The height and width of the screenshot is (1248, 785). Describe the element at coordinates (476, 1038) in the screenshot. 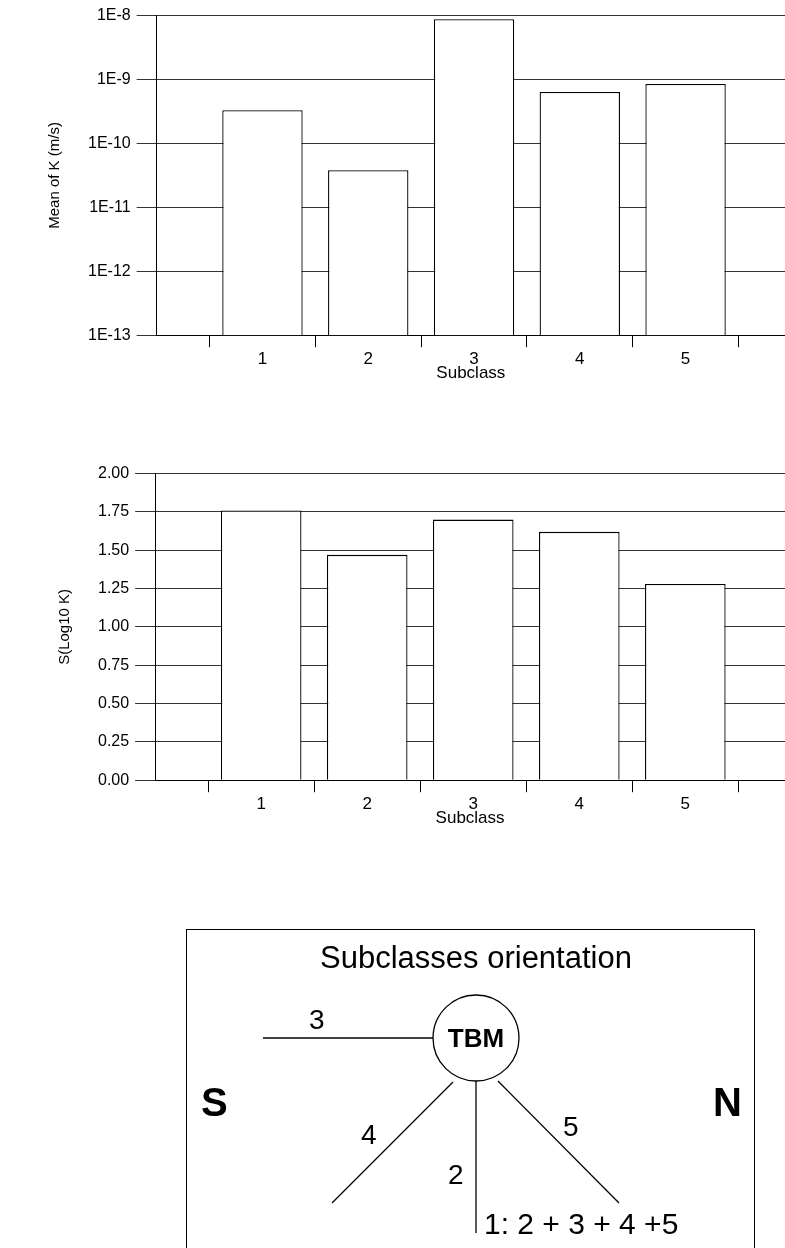

I see `text: TBM` at that location.